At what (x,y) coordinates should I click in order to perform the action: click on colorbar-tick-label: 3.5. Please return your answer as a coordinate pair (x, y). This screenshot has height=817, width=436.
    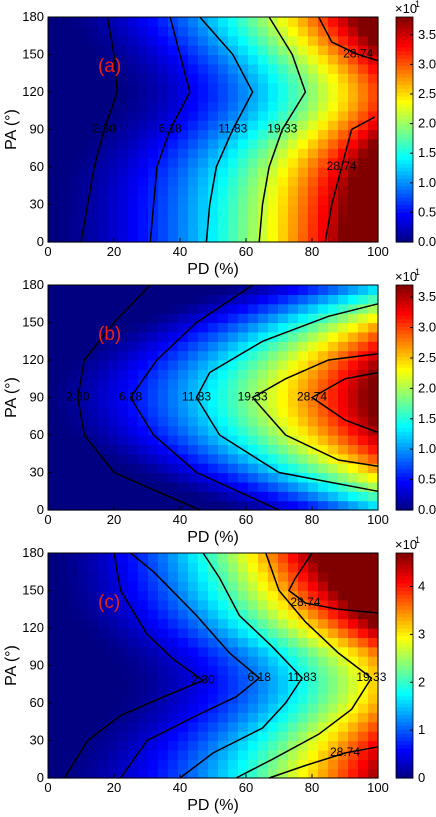
    Looking at the image, I should click on (427, 296).